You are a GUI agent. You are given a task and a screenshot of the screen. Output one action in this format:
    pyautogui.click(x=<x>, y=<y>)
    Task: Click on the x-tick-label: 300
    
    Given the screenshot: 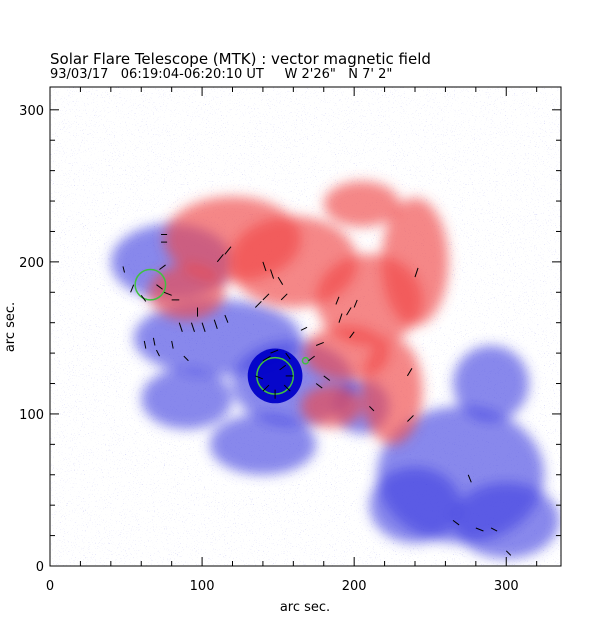 What is the action you would take?
    pyautogui.click(x=506, y=586)
    